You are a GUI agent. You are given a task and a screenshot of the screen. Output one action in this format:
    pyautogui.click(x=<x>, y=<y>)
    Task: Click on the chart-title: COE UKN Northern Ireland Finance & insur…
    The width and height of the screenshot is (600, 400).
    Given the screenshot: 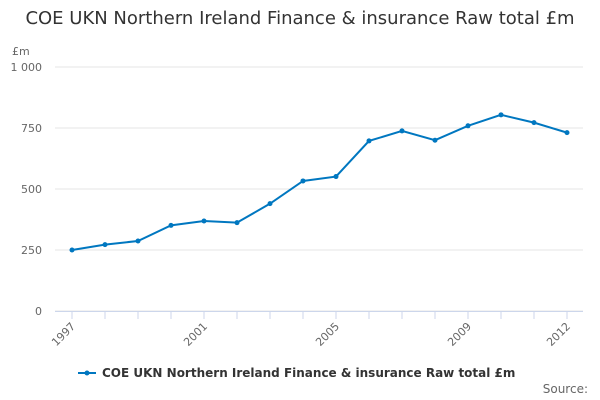 What is the action you would take?
    pyautogui.click(x=300, y=18)
    